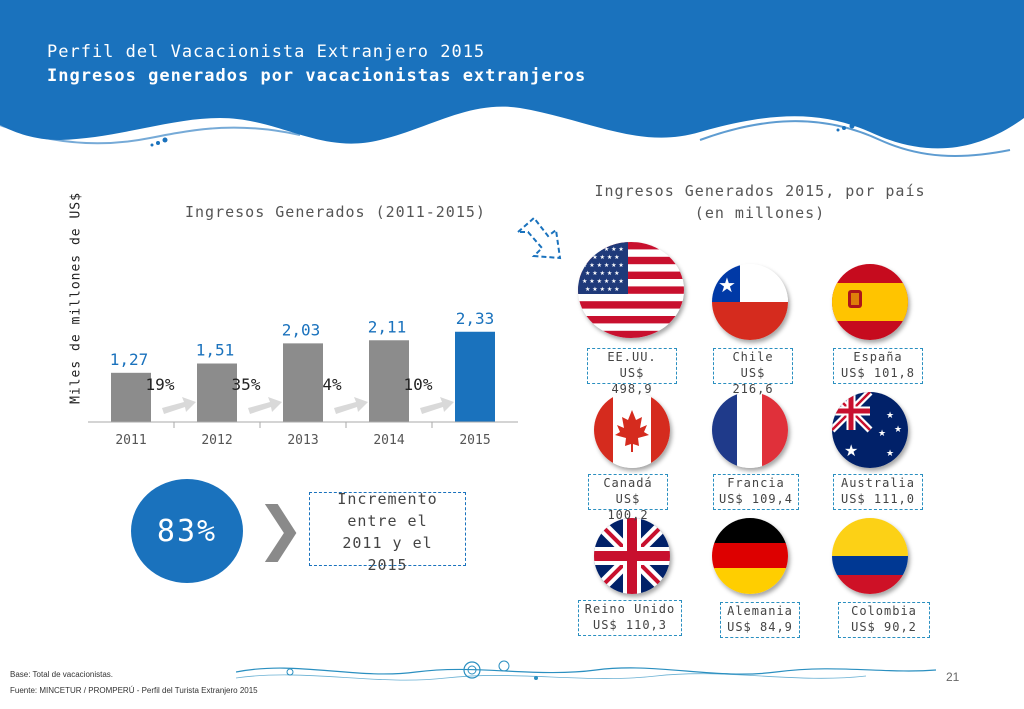  What do you see at coordinates (632, 372) in the screenshot?
I see `country-label-usa: EE.UU. US$ 498,9` at bounding box center [632, 372].